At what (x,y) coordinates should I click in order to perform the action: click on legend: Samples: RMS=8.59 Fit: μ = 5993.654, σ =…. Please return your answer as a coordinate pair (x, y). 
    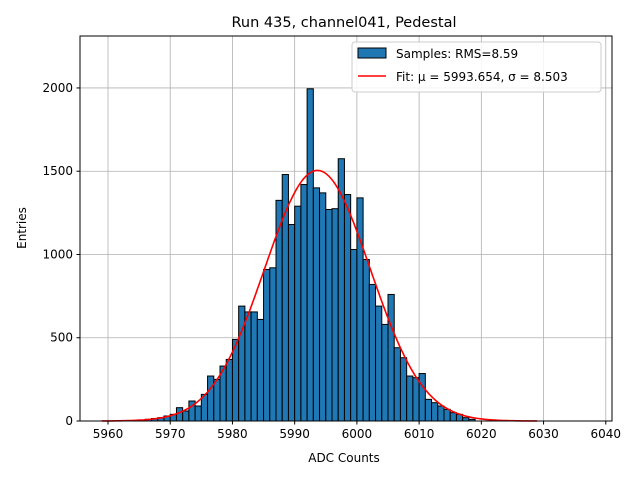
    Looking at the image, I should click on (476, 67).